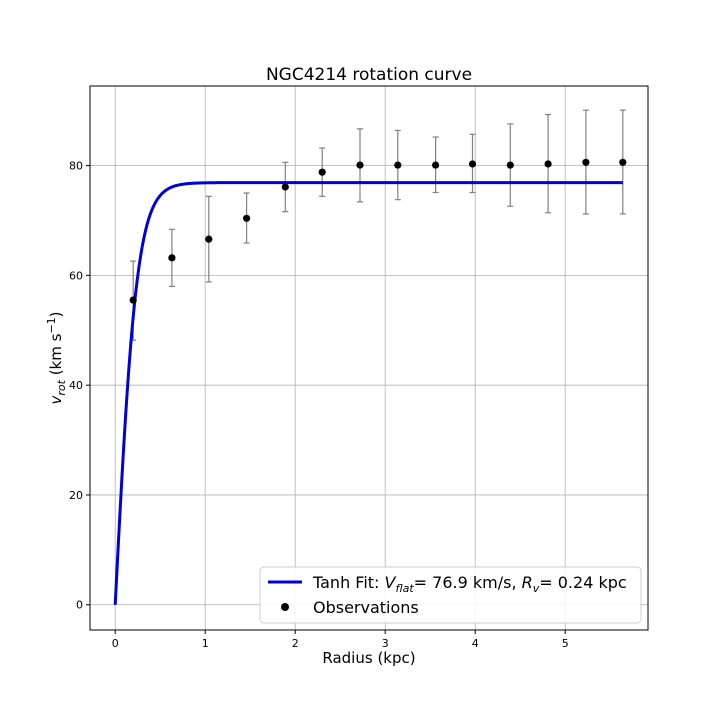 This screenshot has width=720, height=720. I want to click on y-tick-label: 60, so click(76, 275).